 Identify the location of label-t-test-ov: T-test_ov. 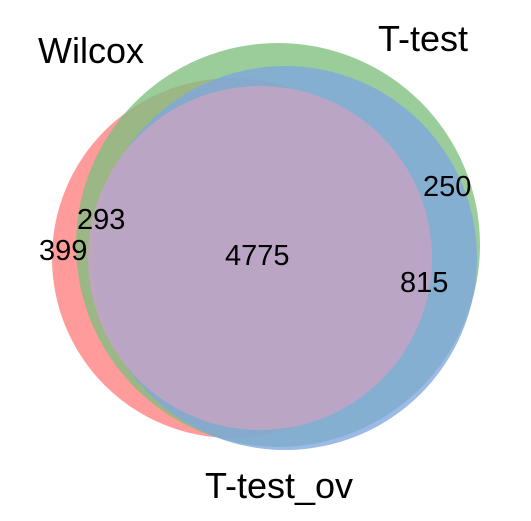
(279, 485).